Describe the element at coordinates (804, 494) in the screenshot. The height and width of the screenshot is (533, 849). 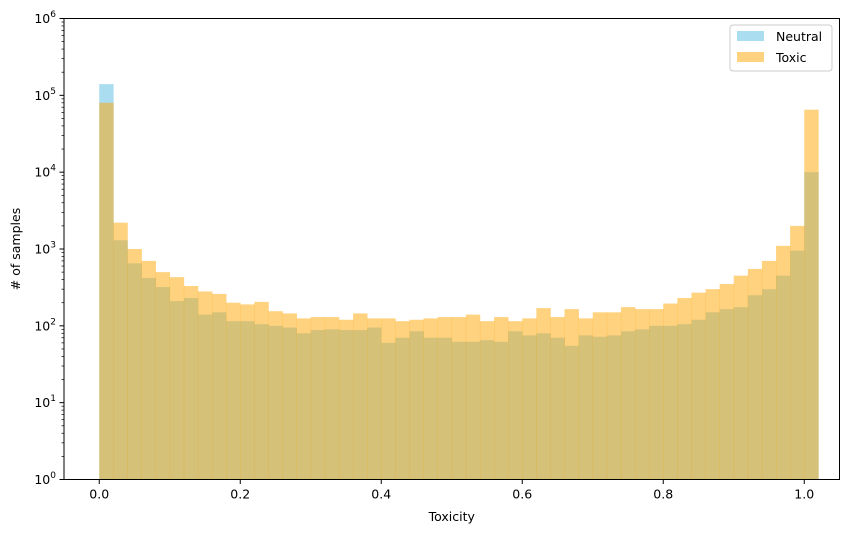
I see `x-tick-label: 1.0` at that location.